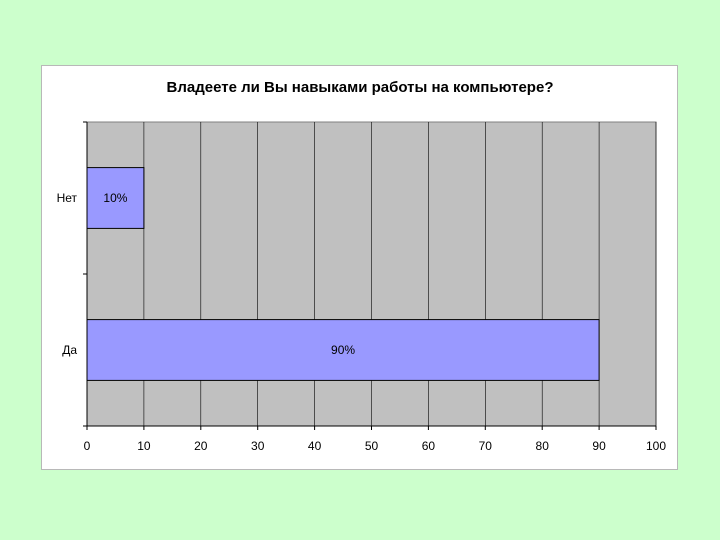  I want to click on x-tick-label-3: 30, so click(258, 446).